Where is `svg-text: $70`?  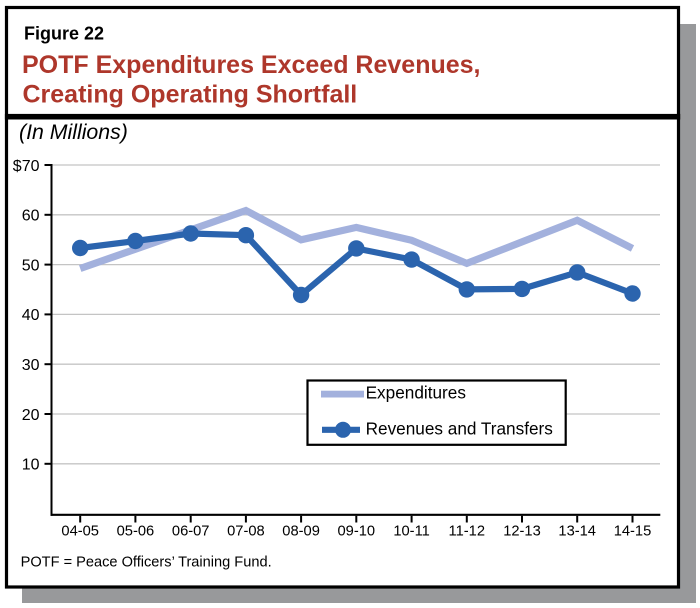
svg-text: $70 is located at coordinates (26, 166).